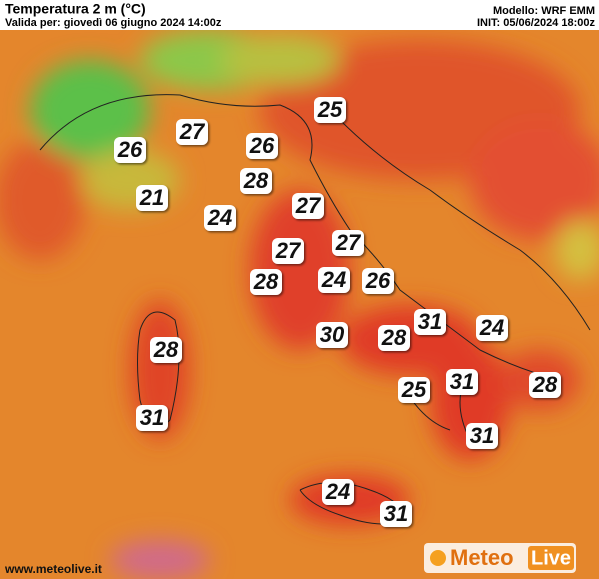 The width and height of the screenshot is (599, 579). What do you see at coordinates (53, 569) in the screenshot?
I see `website: www.meteolive.it` at bounding box center [53, 569].